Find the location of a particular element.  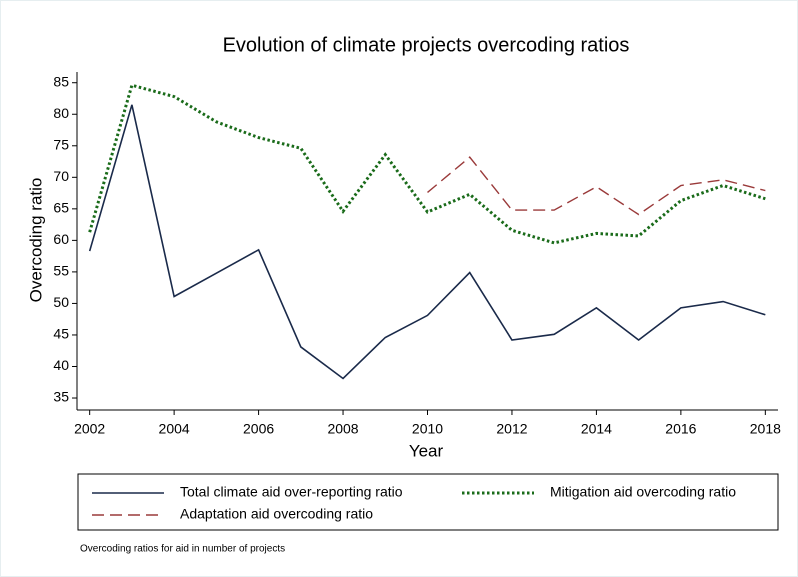

y-axis-label: Overcoding ratio is located at coordinates (35, 240).